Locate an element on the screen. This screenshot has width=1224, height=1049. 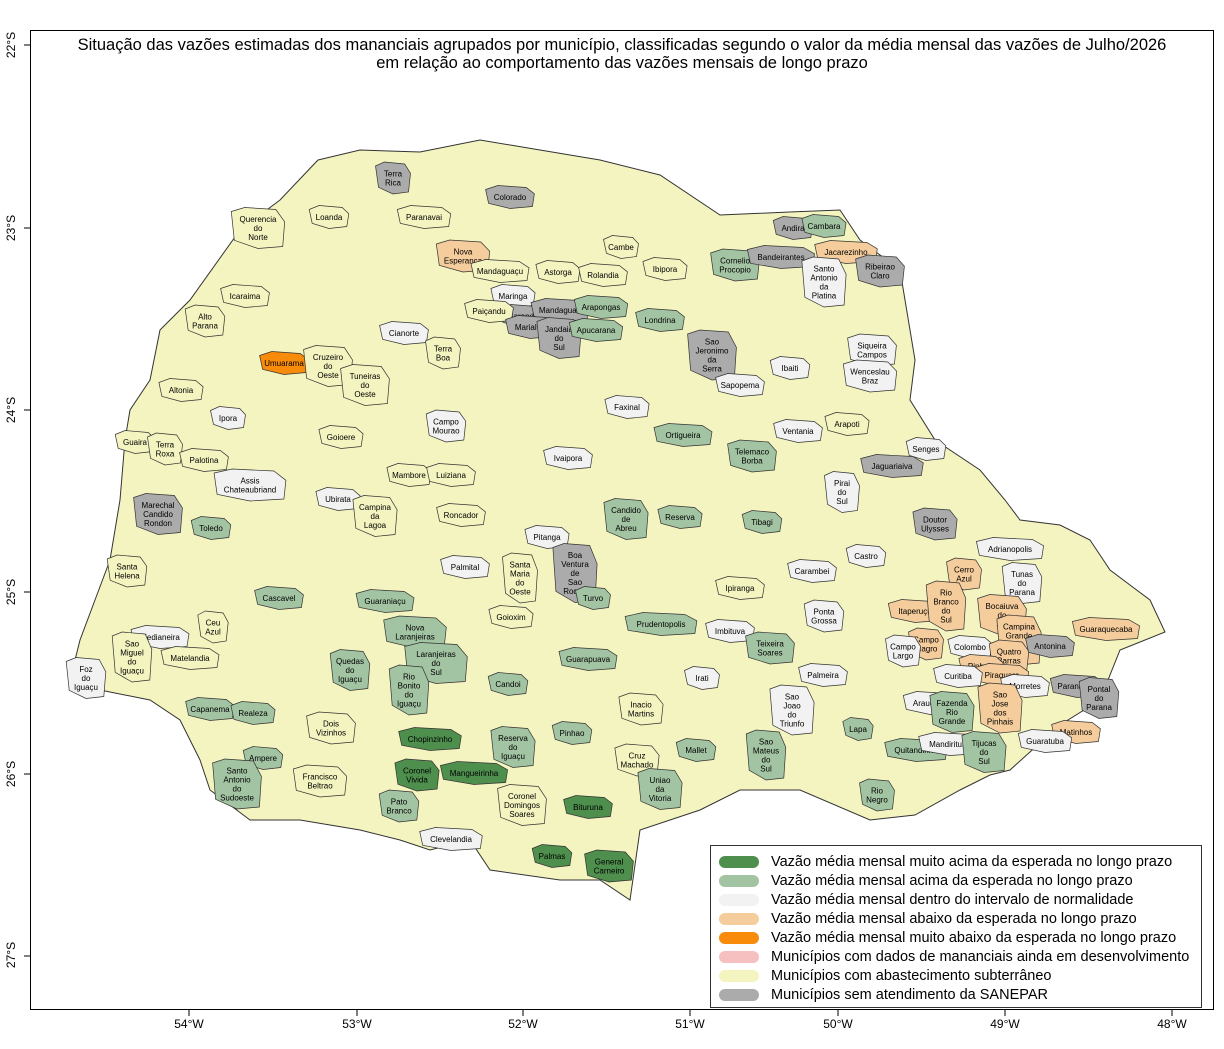
municipality-area-loanda is located at coordinates (329, 217).